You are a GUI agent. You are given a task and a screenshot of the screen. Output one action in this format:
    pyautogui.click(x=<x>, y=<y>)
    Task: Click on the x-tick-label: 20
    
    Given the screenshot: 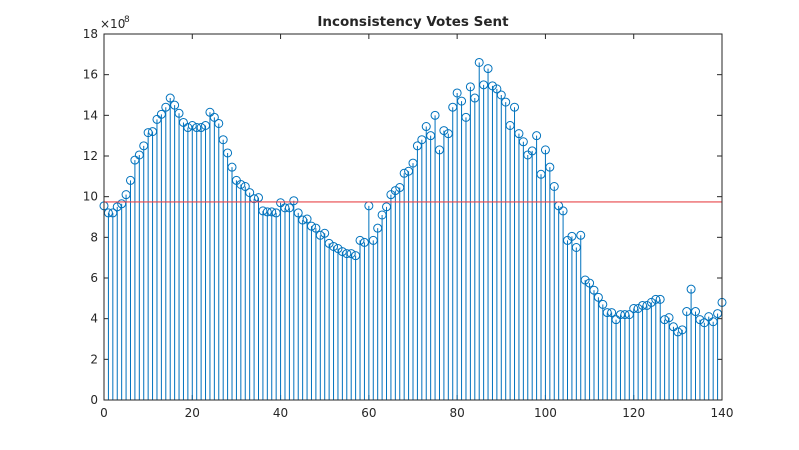 What is the action you would take?
    pyautogui.click(x=192, y=413)
    